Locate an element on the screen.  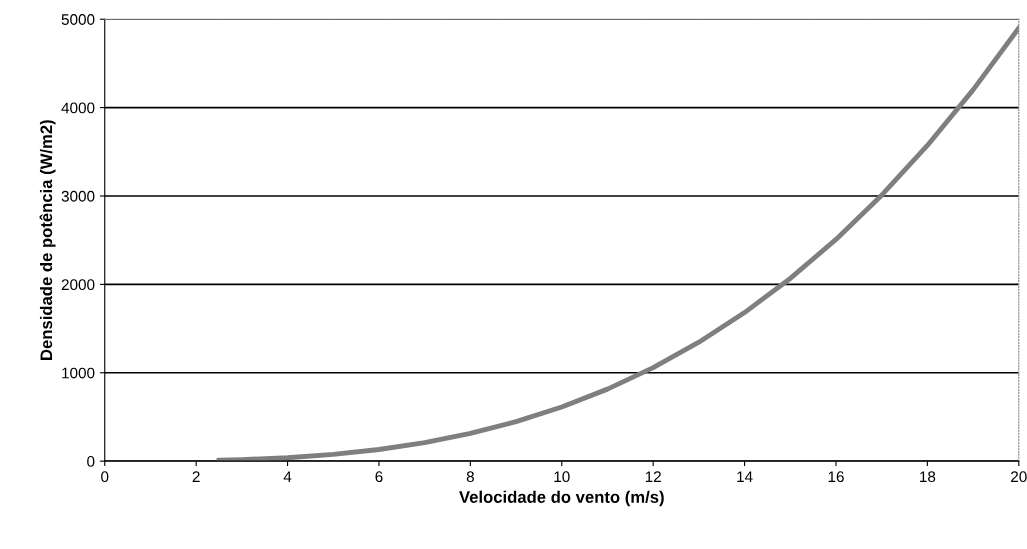
x-tick-label: 2 is located at coordinates (196, 476).